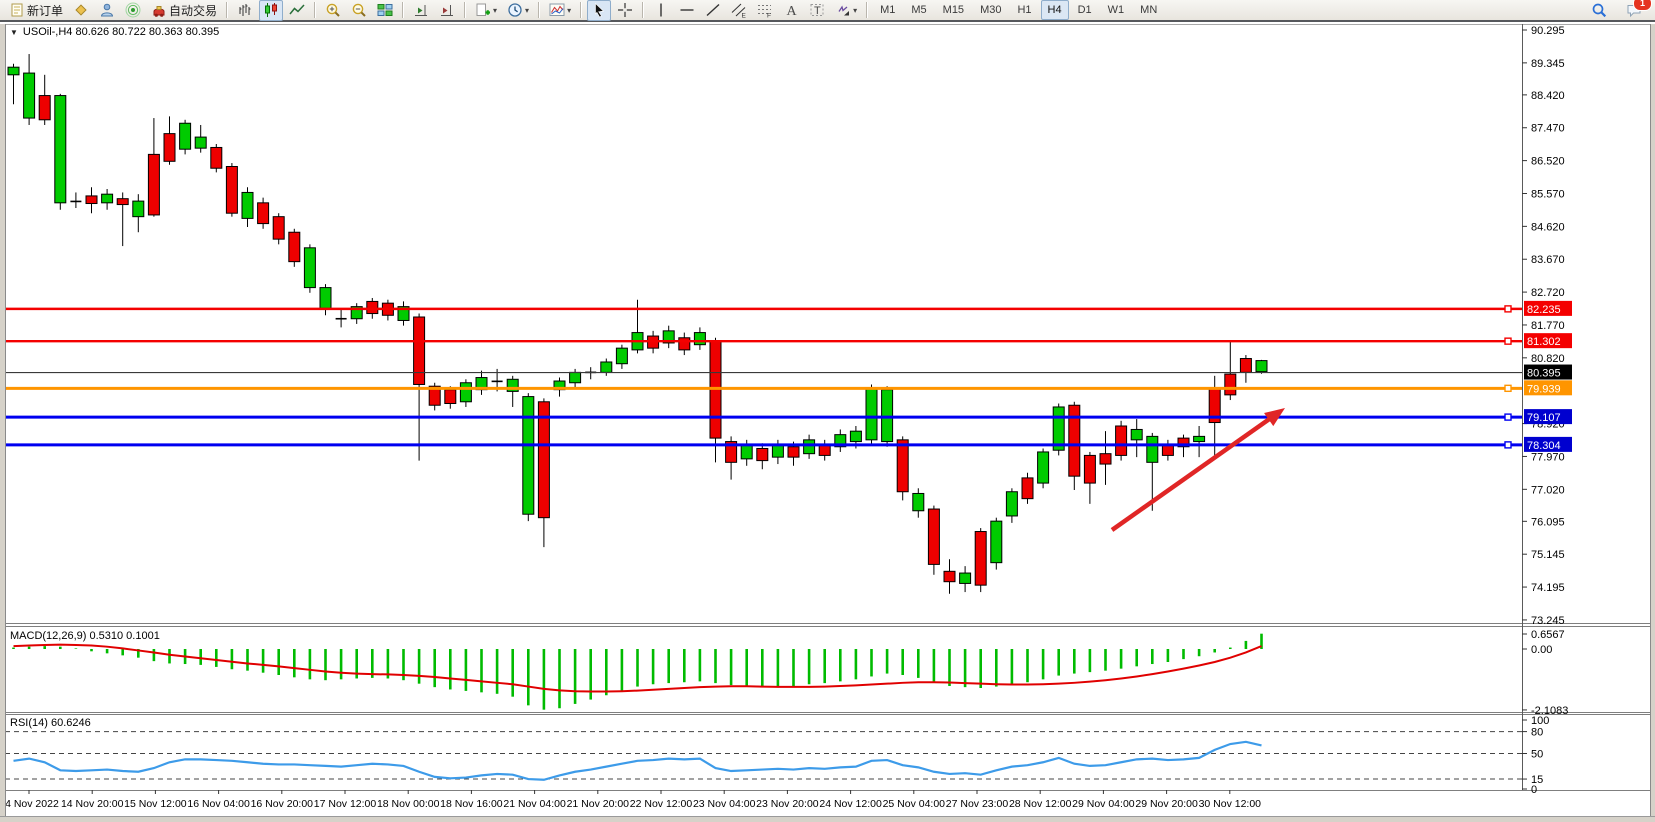 This screenshot has height=822, width=1655. I want to click on time-tick-label: 23 Nov 04:00, so click(724, 804).